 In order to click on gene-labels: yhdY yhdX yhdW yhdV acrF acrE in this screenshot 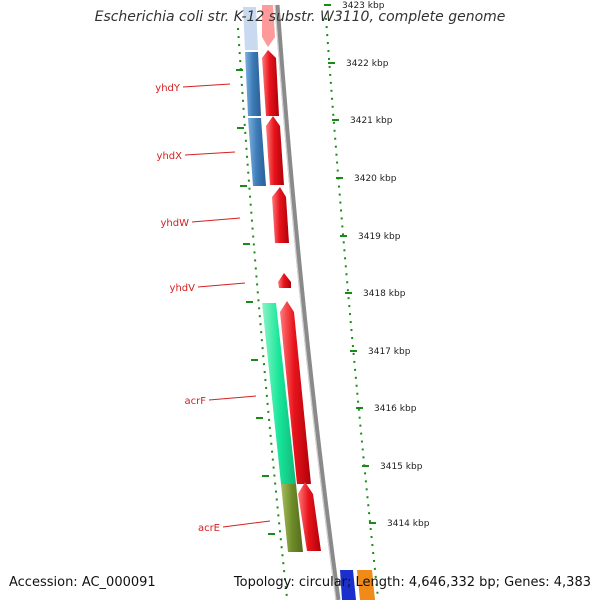, I will do `click(213, 308)`.